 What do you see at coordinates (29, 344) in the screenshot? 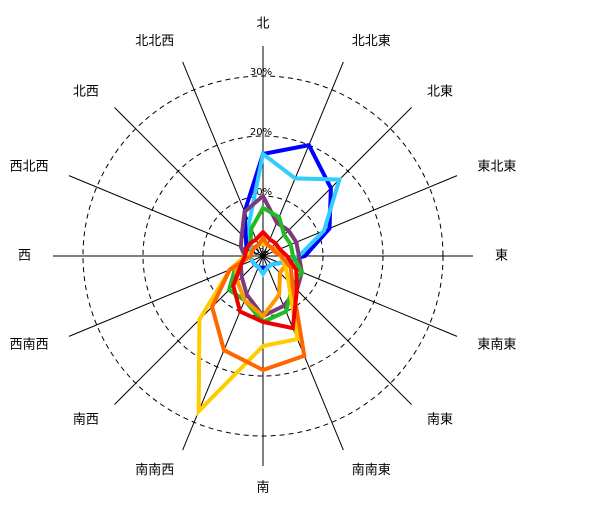
I see `category-label: 西南西` at bounding box center [29, 344].